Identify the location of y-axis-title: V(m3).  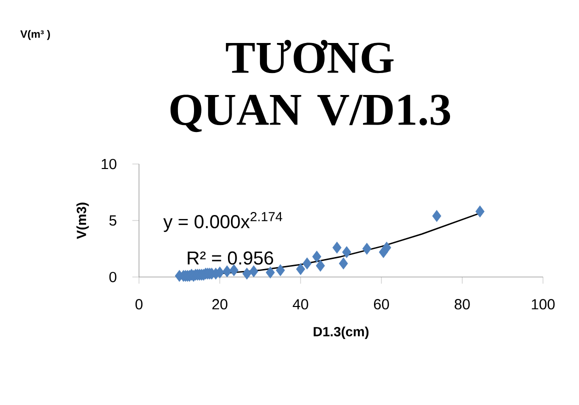
(82, 220).